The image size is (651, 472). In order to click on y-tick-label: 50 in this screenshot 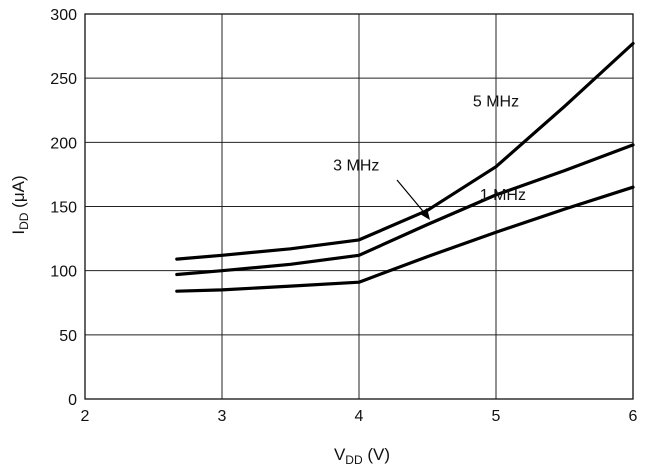, I will do `click(68, 336)`.